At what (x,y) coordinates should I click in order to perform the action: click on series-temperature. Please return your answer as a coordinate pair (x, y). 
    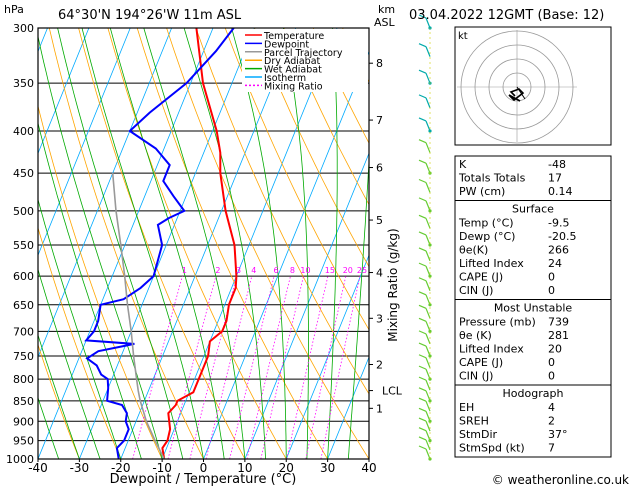
    Looking at the image, I should click on (199, 243).